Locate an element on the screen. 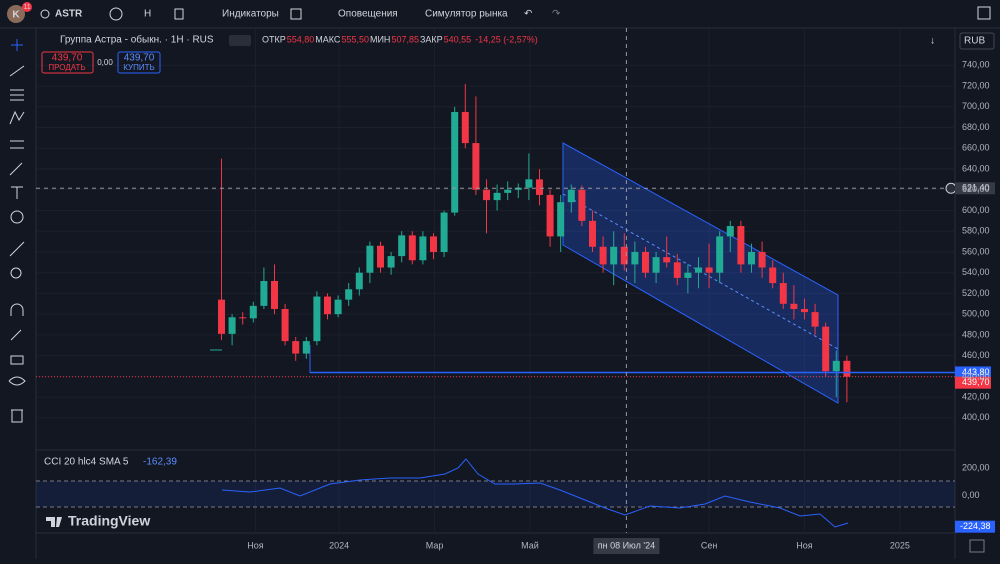 The width and height of the screenshot is (1000, 564). lock-tool is located at coordinates (17, 360).